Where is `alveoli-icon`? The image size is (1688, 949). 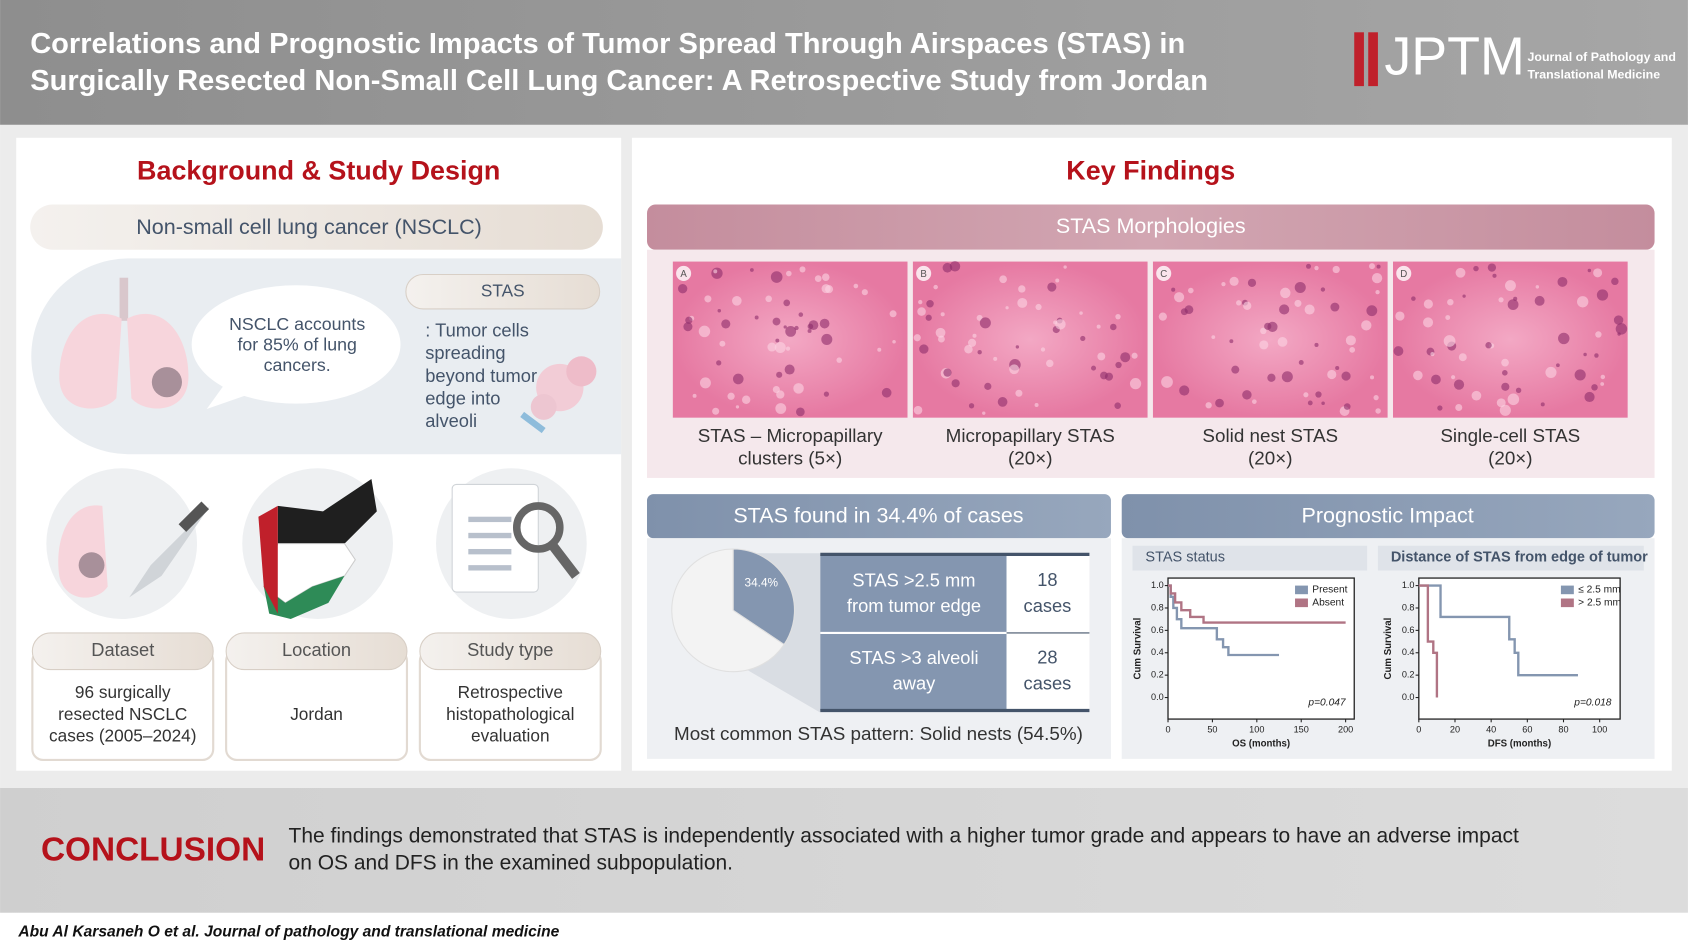
alveoli-icon is located at coordinates (558, 395).